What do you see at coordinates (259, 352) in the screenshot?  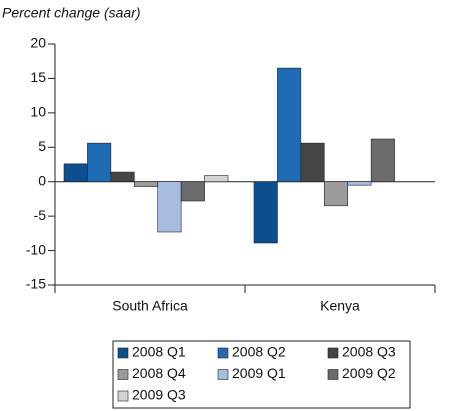 I see `legend-label: 2008 Q2` at bounding box center [259, 352].